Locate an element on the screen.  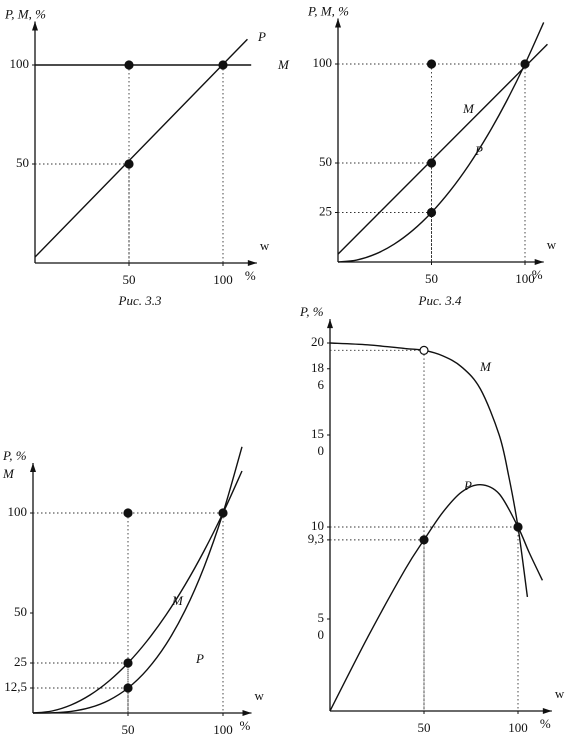
y-tick-label: 12,5 is located at coordinates (15, 686).